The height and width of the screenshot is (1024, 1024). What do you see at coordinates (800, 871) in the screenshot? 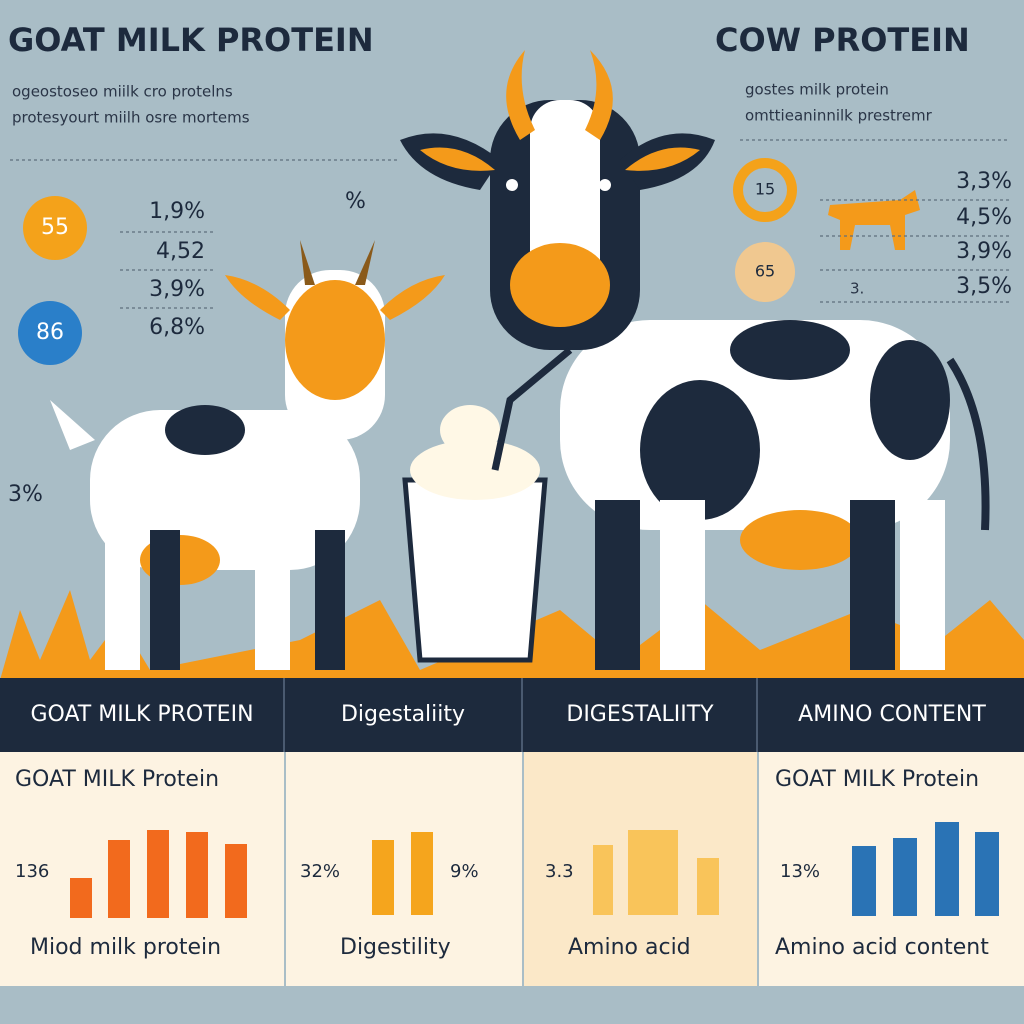
I see `panel-value: 13%` at bounding box center [800, 871].